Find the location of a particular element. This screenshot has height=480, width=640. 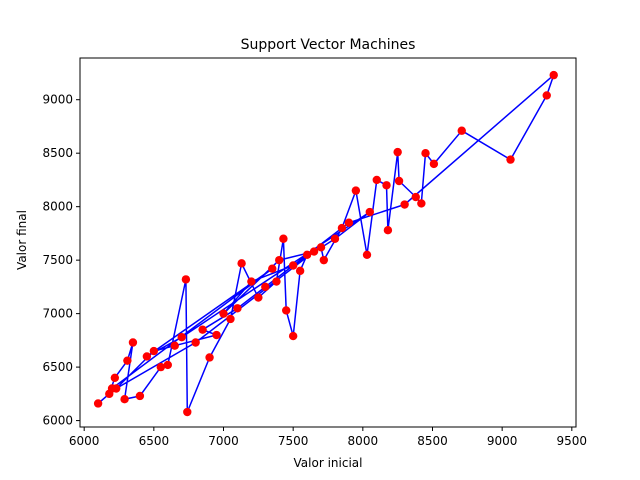

x-tick-label: 6000 is located at coordinates (84, 441).